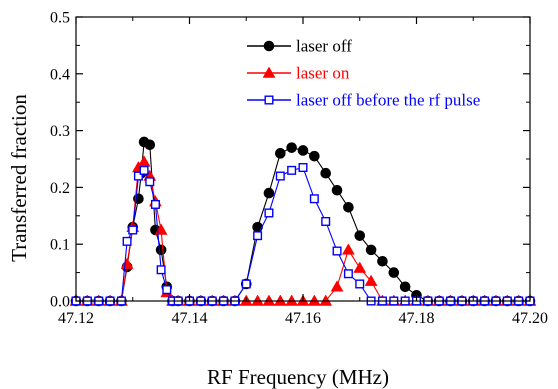 Image resolution: width=558 pixels, height=389 pixels. I want to click on legend-item: laser off before the rf pulse, so click(363, 100).